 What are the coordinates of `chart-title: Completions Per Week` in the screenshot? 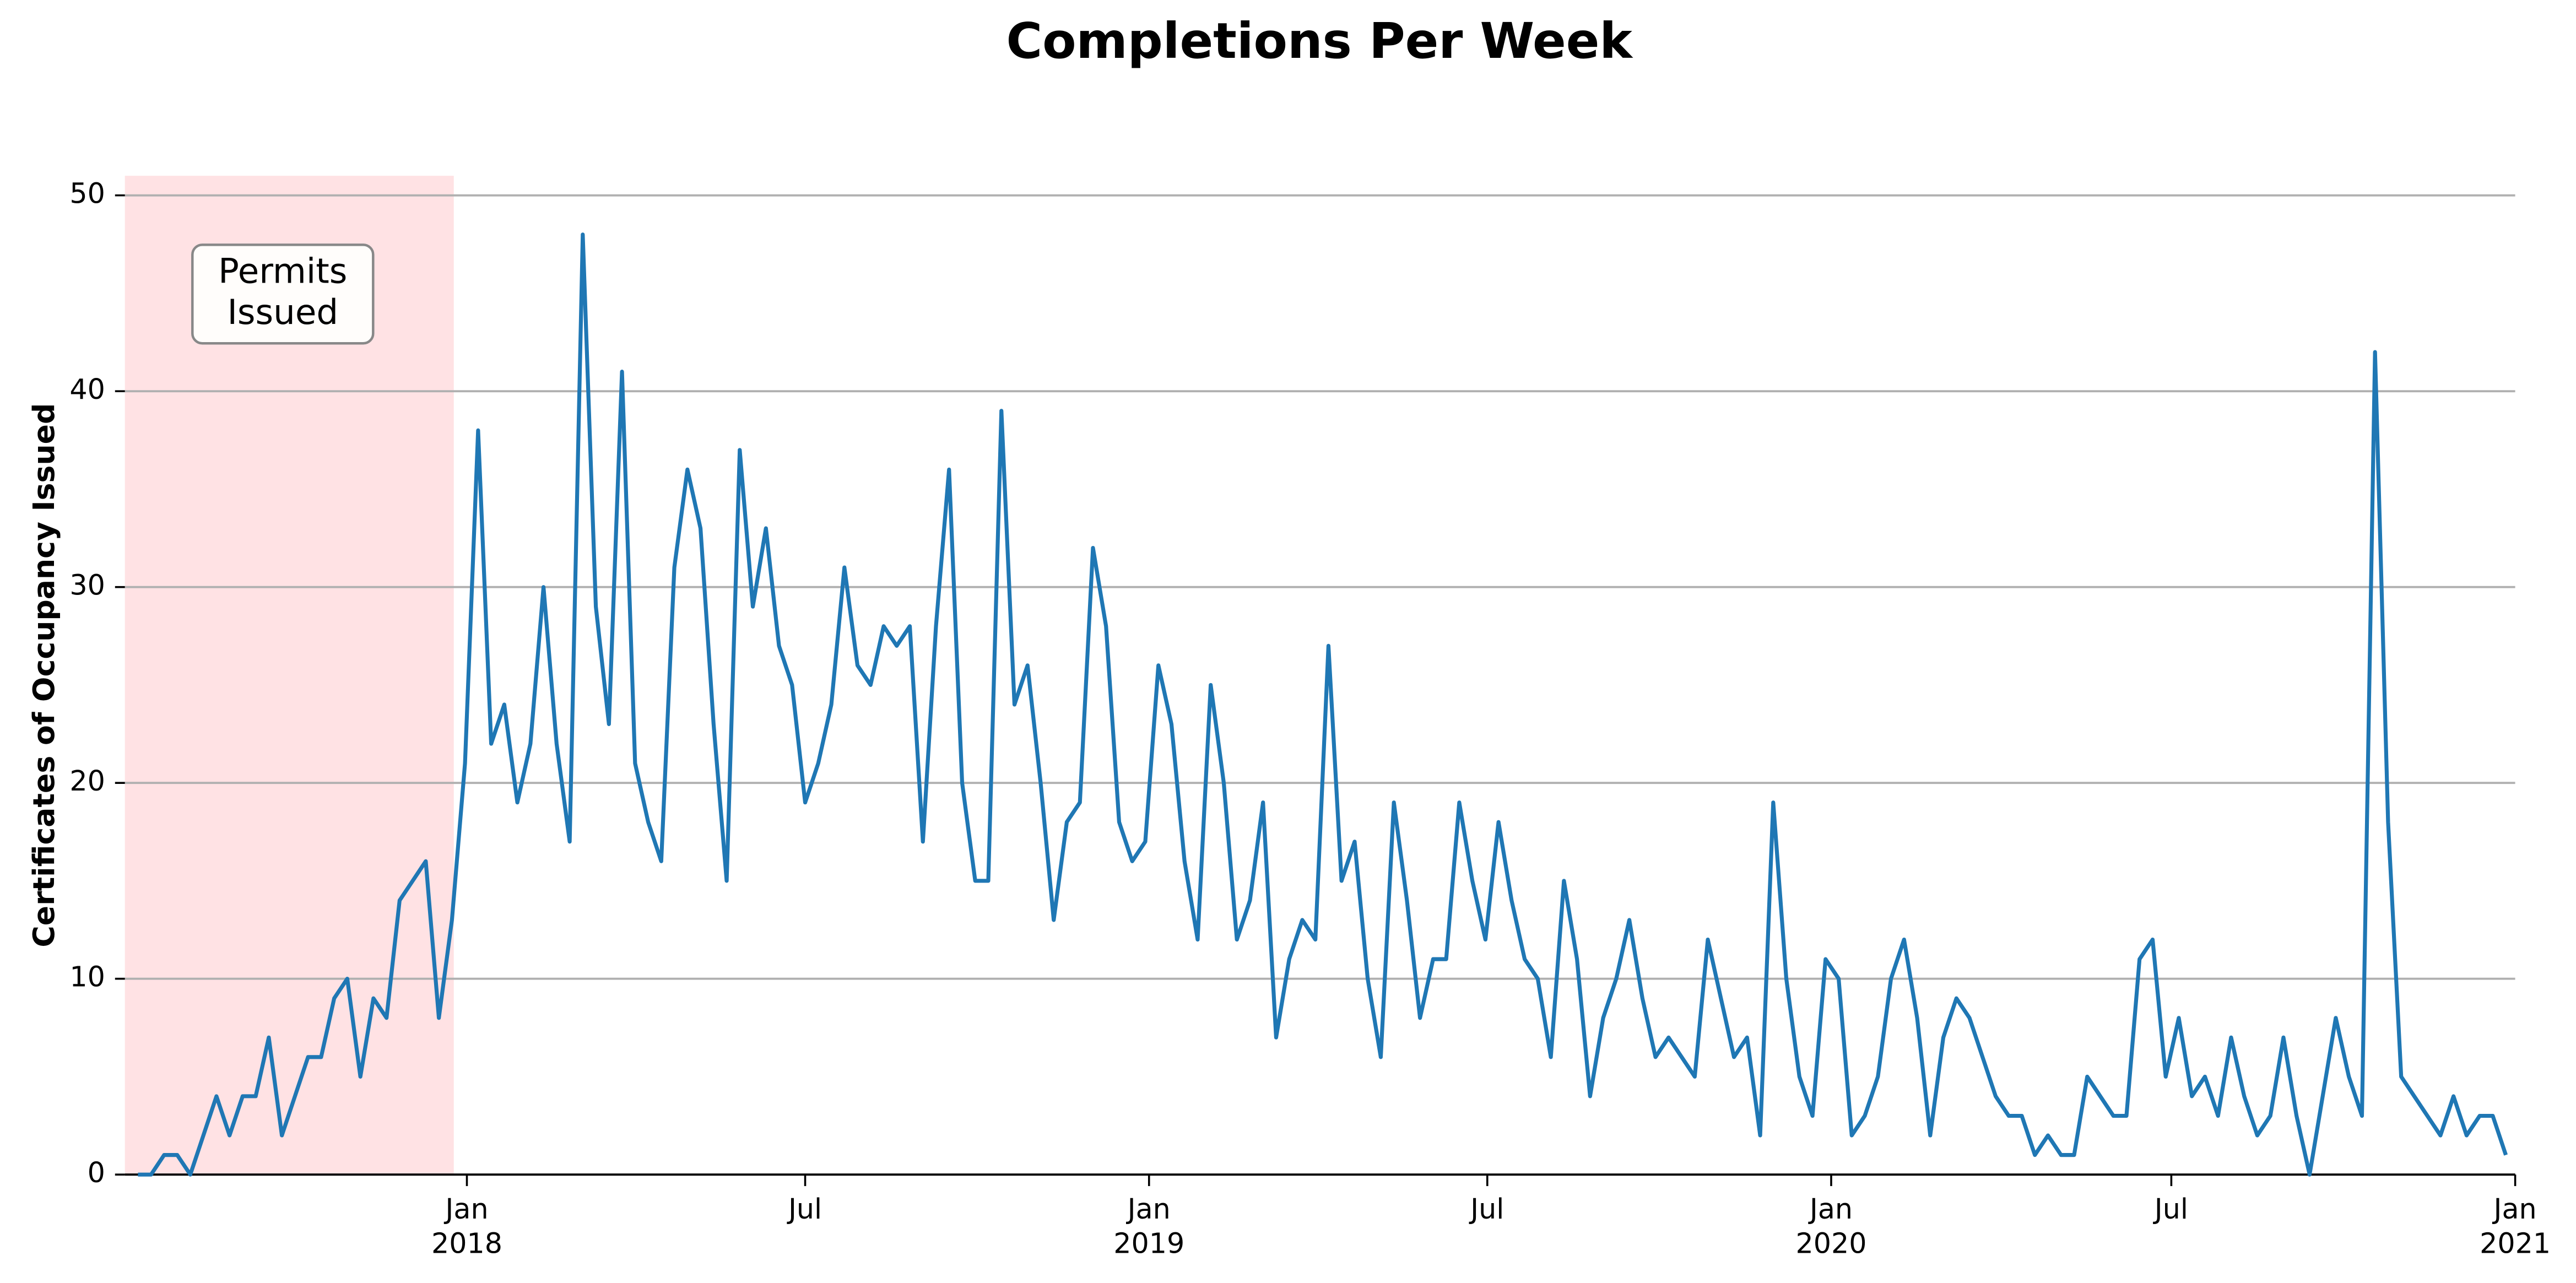 It's located at (1319, 42).